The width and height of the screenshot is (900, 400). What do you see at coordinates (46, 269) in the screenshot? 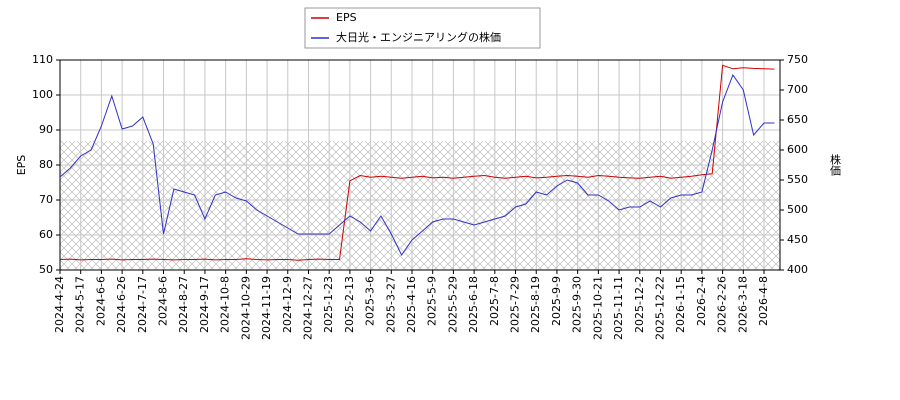
I see `y-tick-label: 50` at bounding box center [46, 269].